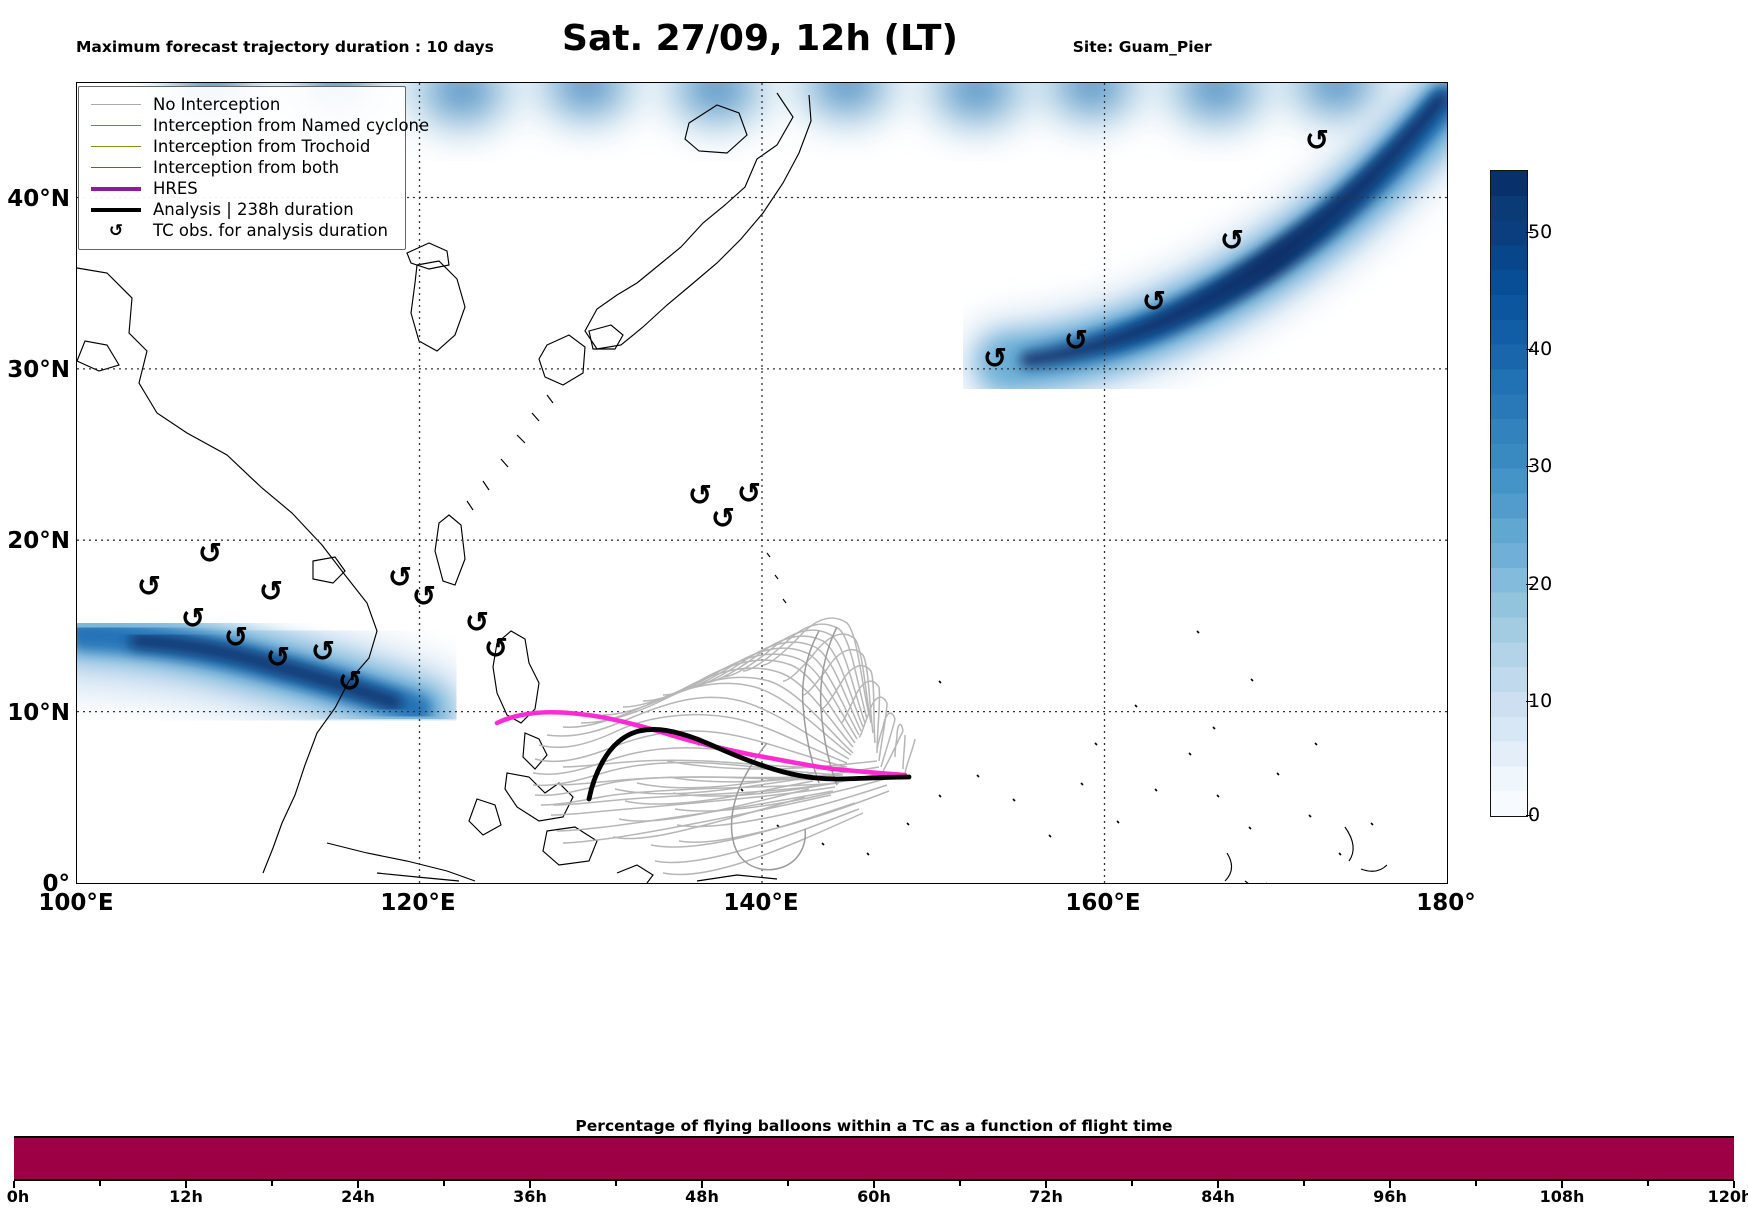 The height and width of the screenshot is (1213, 1748). Describe the element at coordinates (1142, 47) in the screenshot. I see `site-label: Site: Guam_Pier` at that location.